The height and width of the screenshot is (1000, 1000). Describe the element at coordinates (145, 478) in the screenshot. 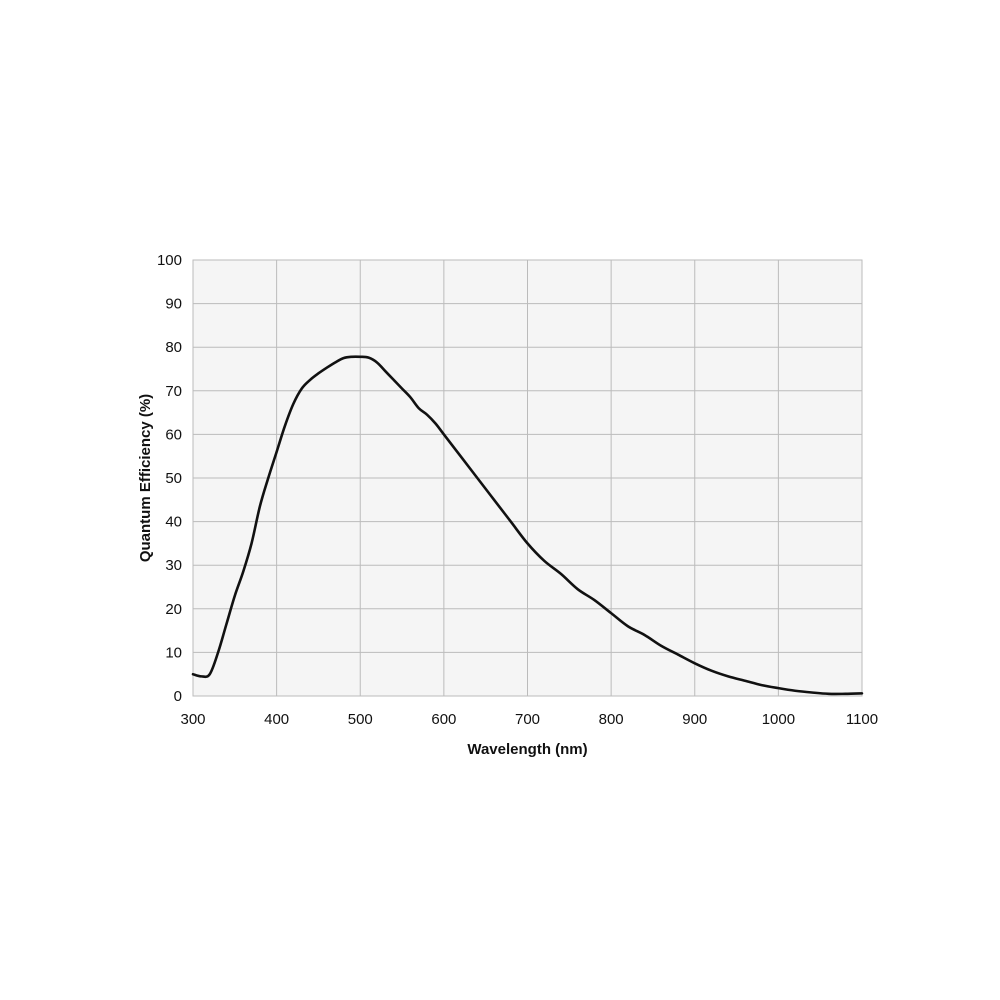

I see `y-axis-title: Quantum Efficiency (%)` at that location.